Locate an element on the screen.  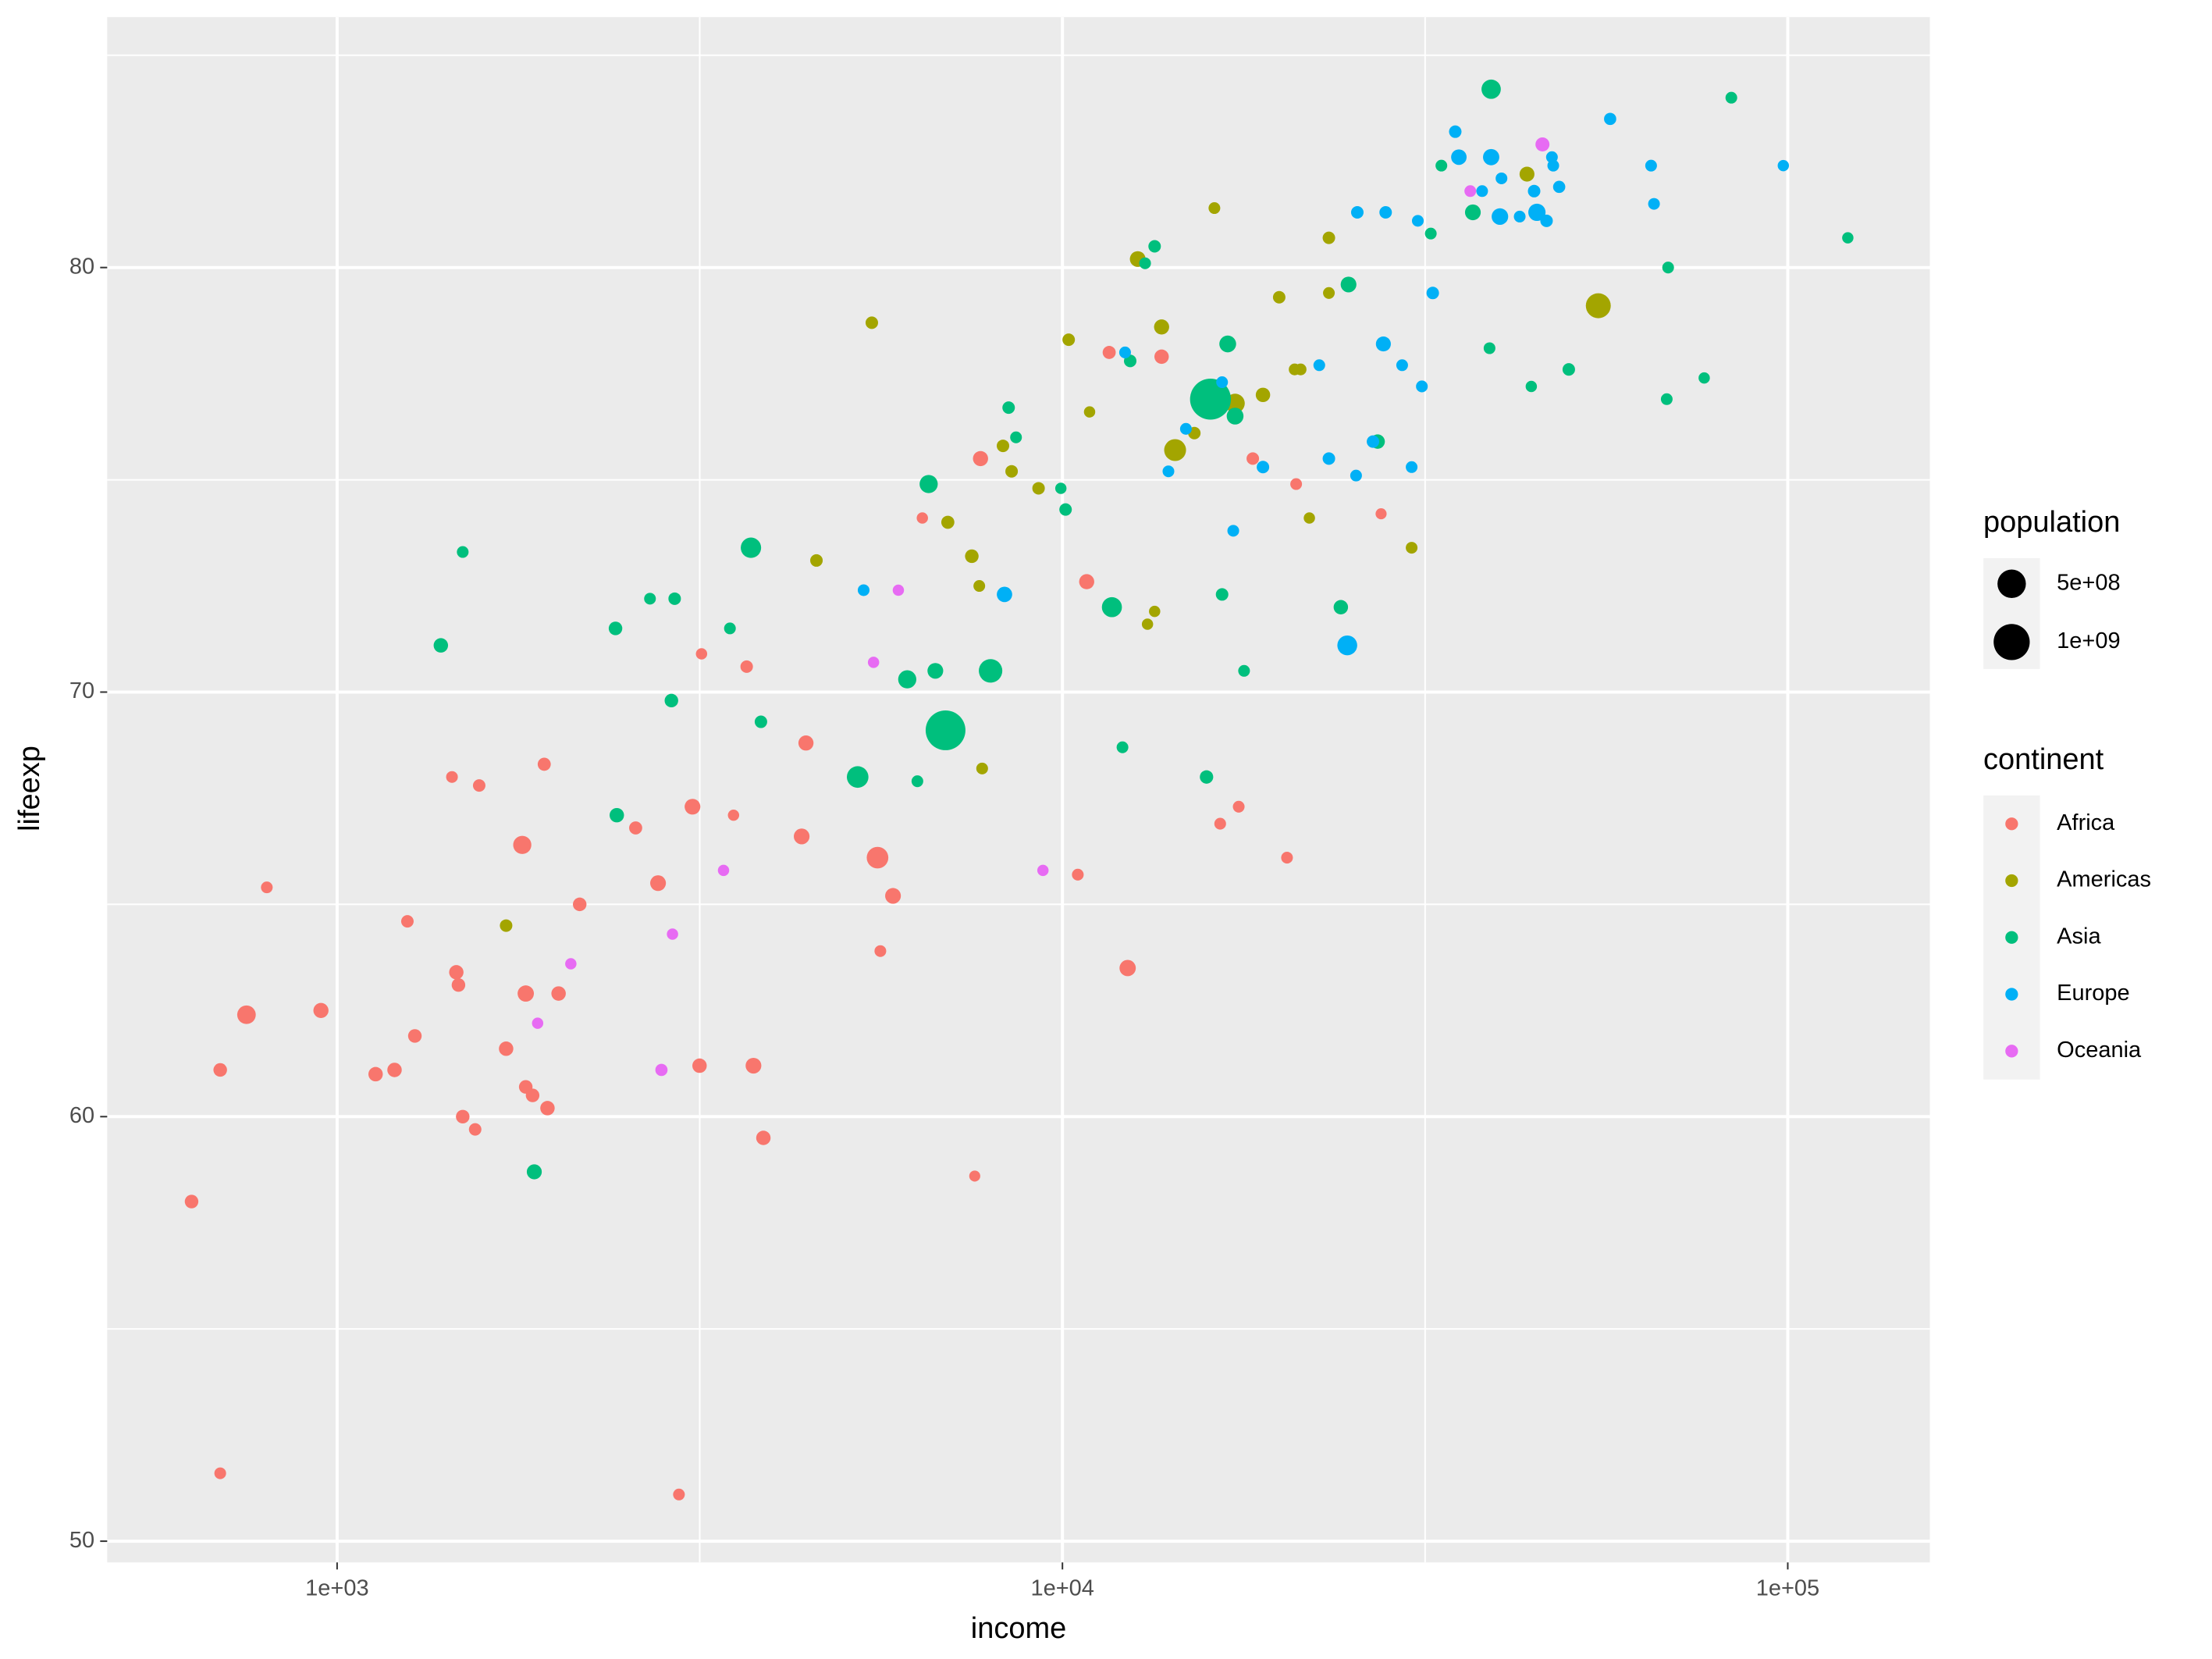
color-legend-title: continent is located at coordinates (2044, 759).